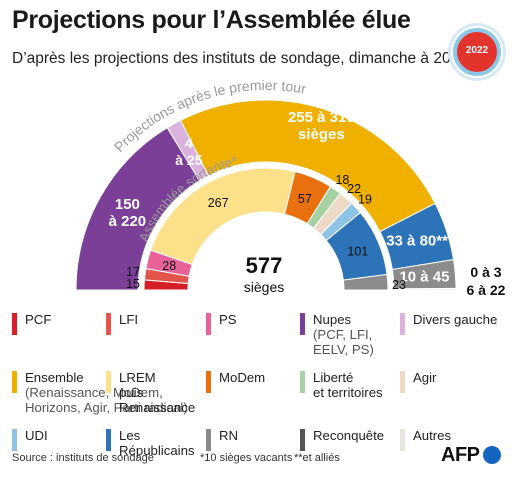 The image size is (512, 501). Describe the element at coordinates (218, 203) in the screenshot. I see `inner-label-lrem-puis-renaissance: 267` at that location.